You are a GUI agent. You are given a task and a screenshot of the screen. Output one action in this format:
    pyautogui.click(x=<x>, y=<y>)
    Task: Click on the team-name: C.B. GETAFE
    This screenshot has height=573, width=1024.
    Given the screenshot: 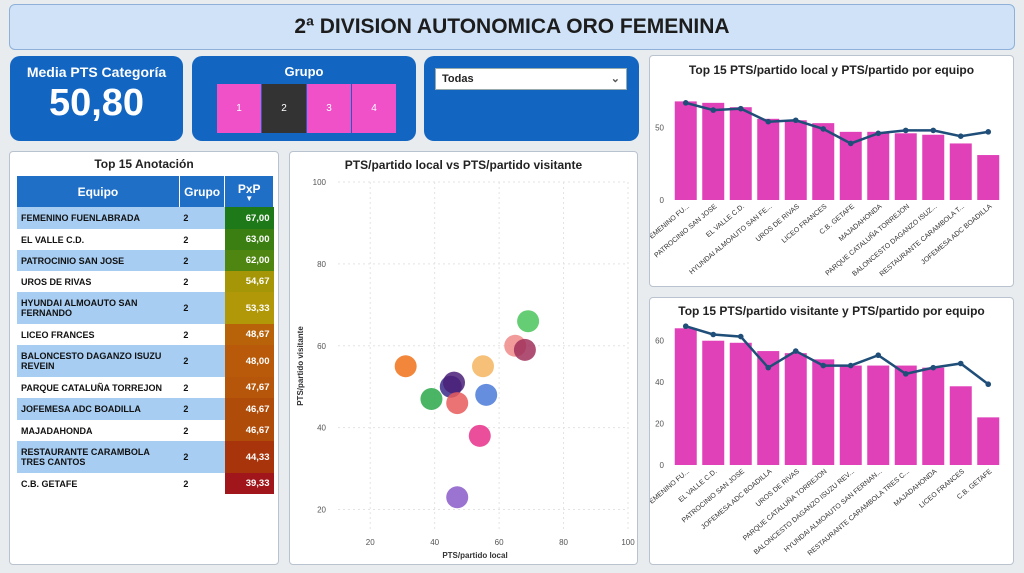 What is the action you would take?
    pyautogui.click(x=98, y=483)
    